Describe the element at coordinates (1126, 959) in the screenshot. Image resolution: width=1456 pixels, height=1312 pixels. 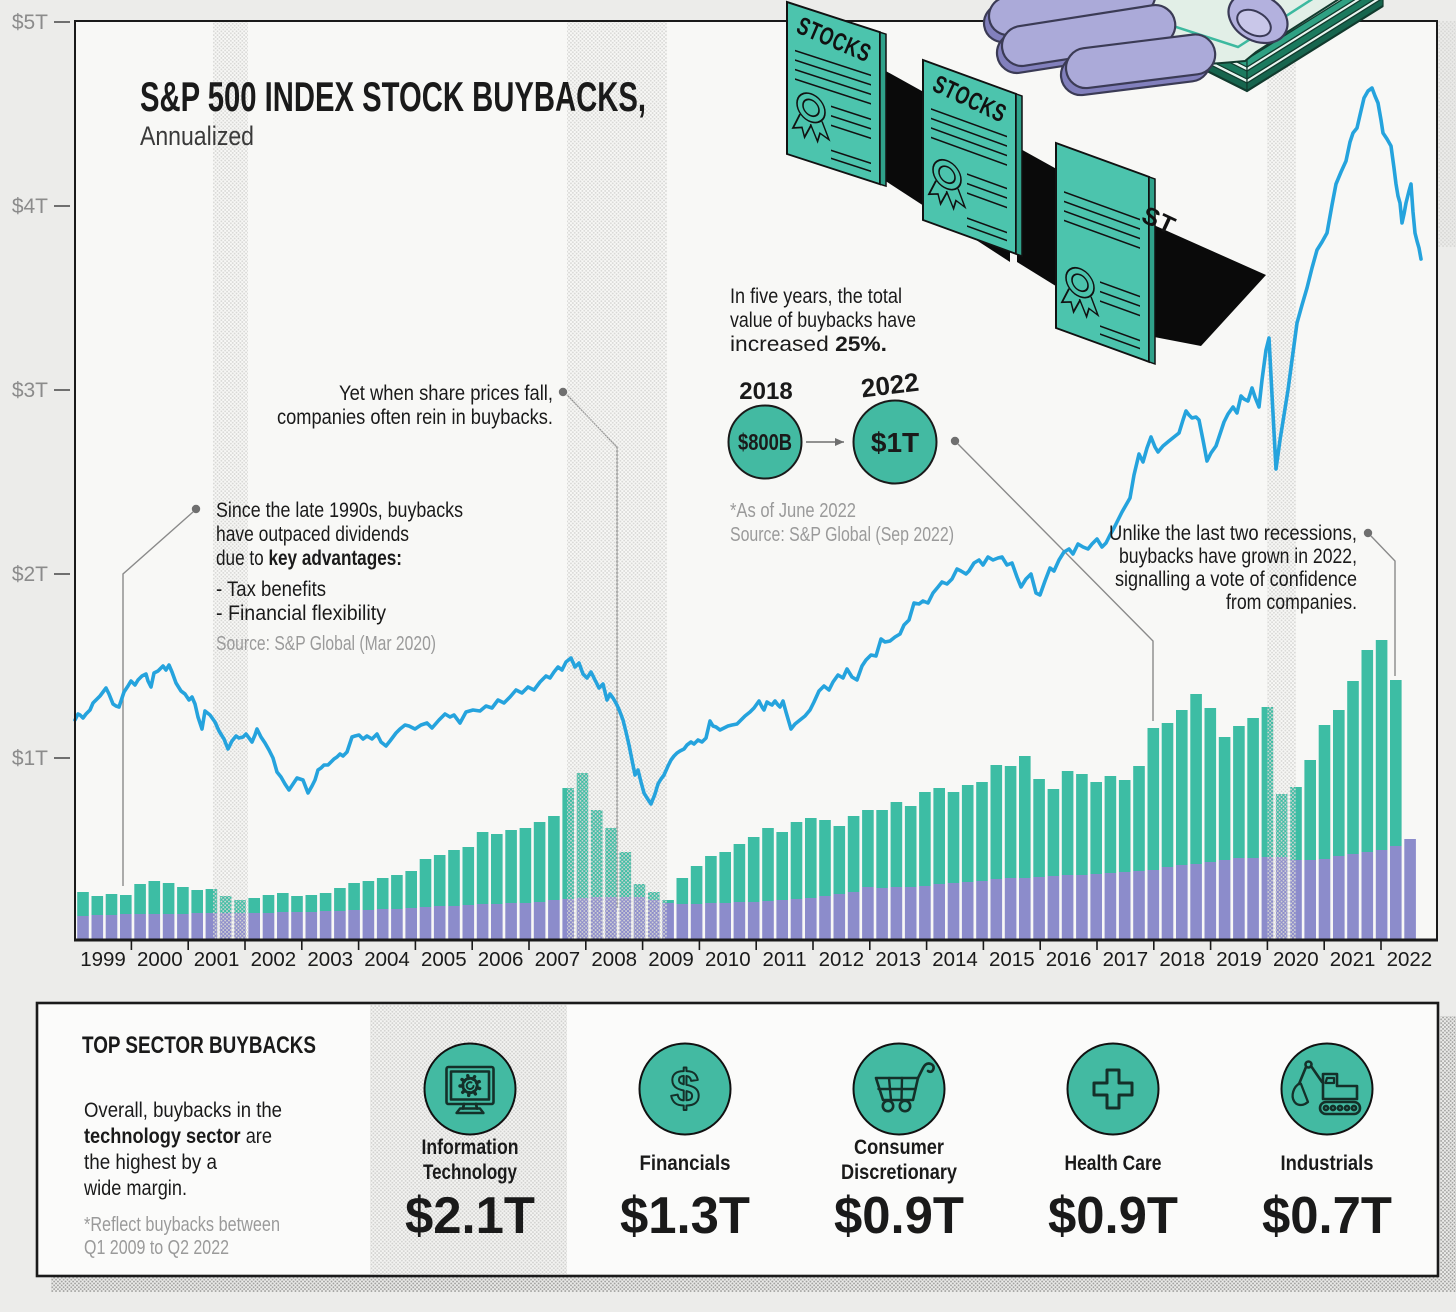
I see `svg-text: 2017` at that location.